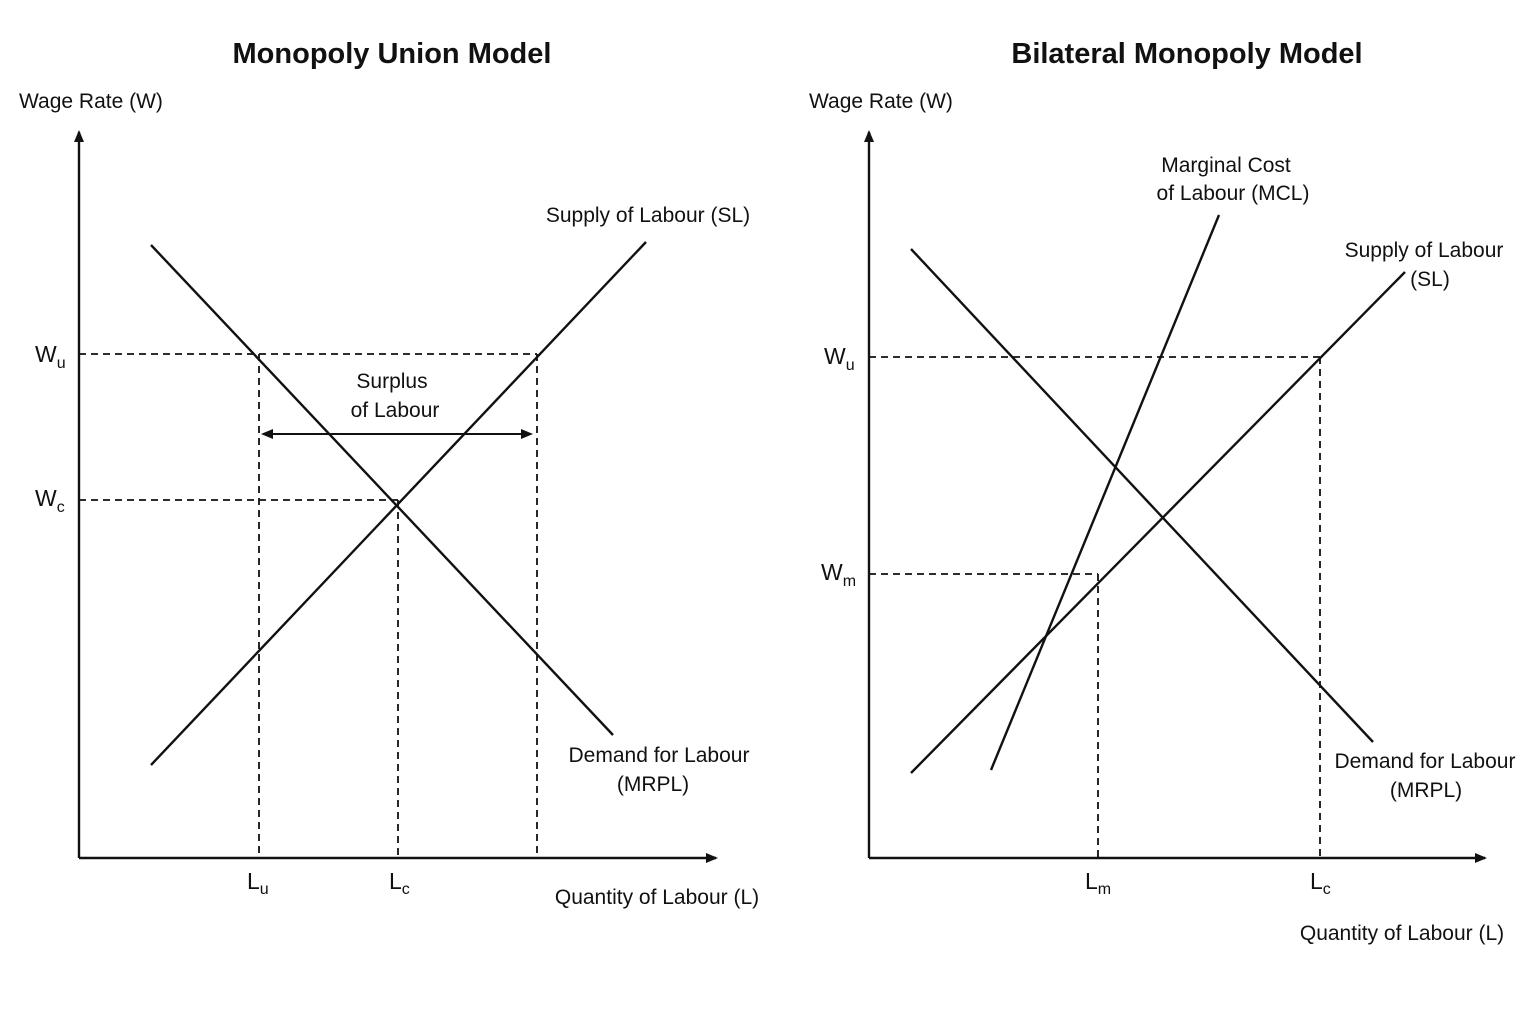 This screenshot has width=1536, height=1024. Describe the element at coordinates (391, 381) in the screenshot. I see `surplus-label-line1: Surplus` at that location.